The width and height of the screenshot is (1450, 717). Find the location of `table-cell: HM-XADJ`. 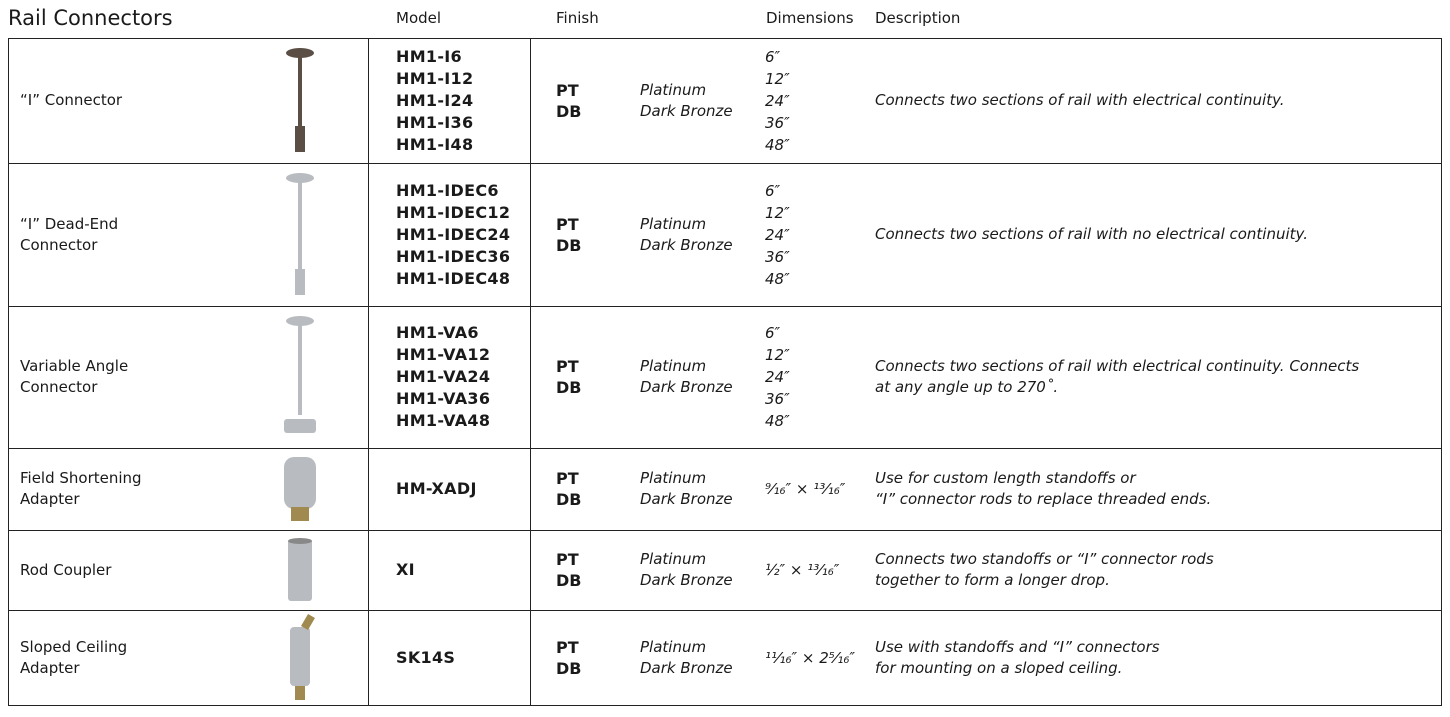

table-cell: HM-XADJ is located at coordinates (461, 489).